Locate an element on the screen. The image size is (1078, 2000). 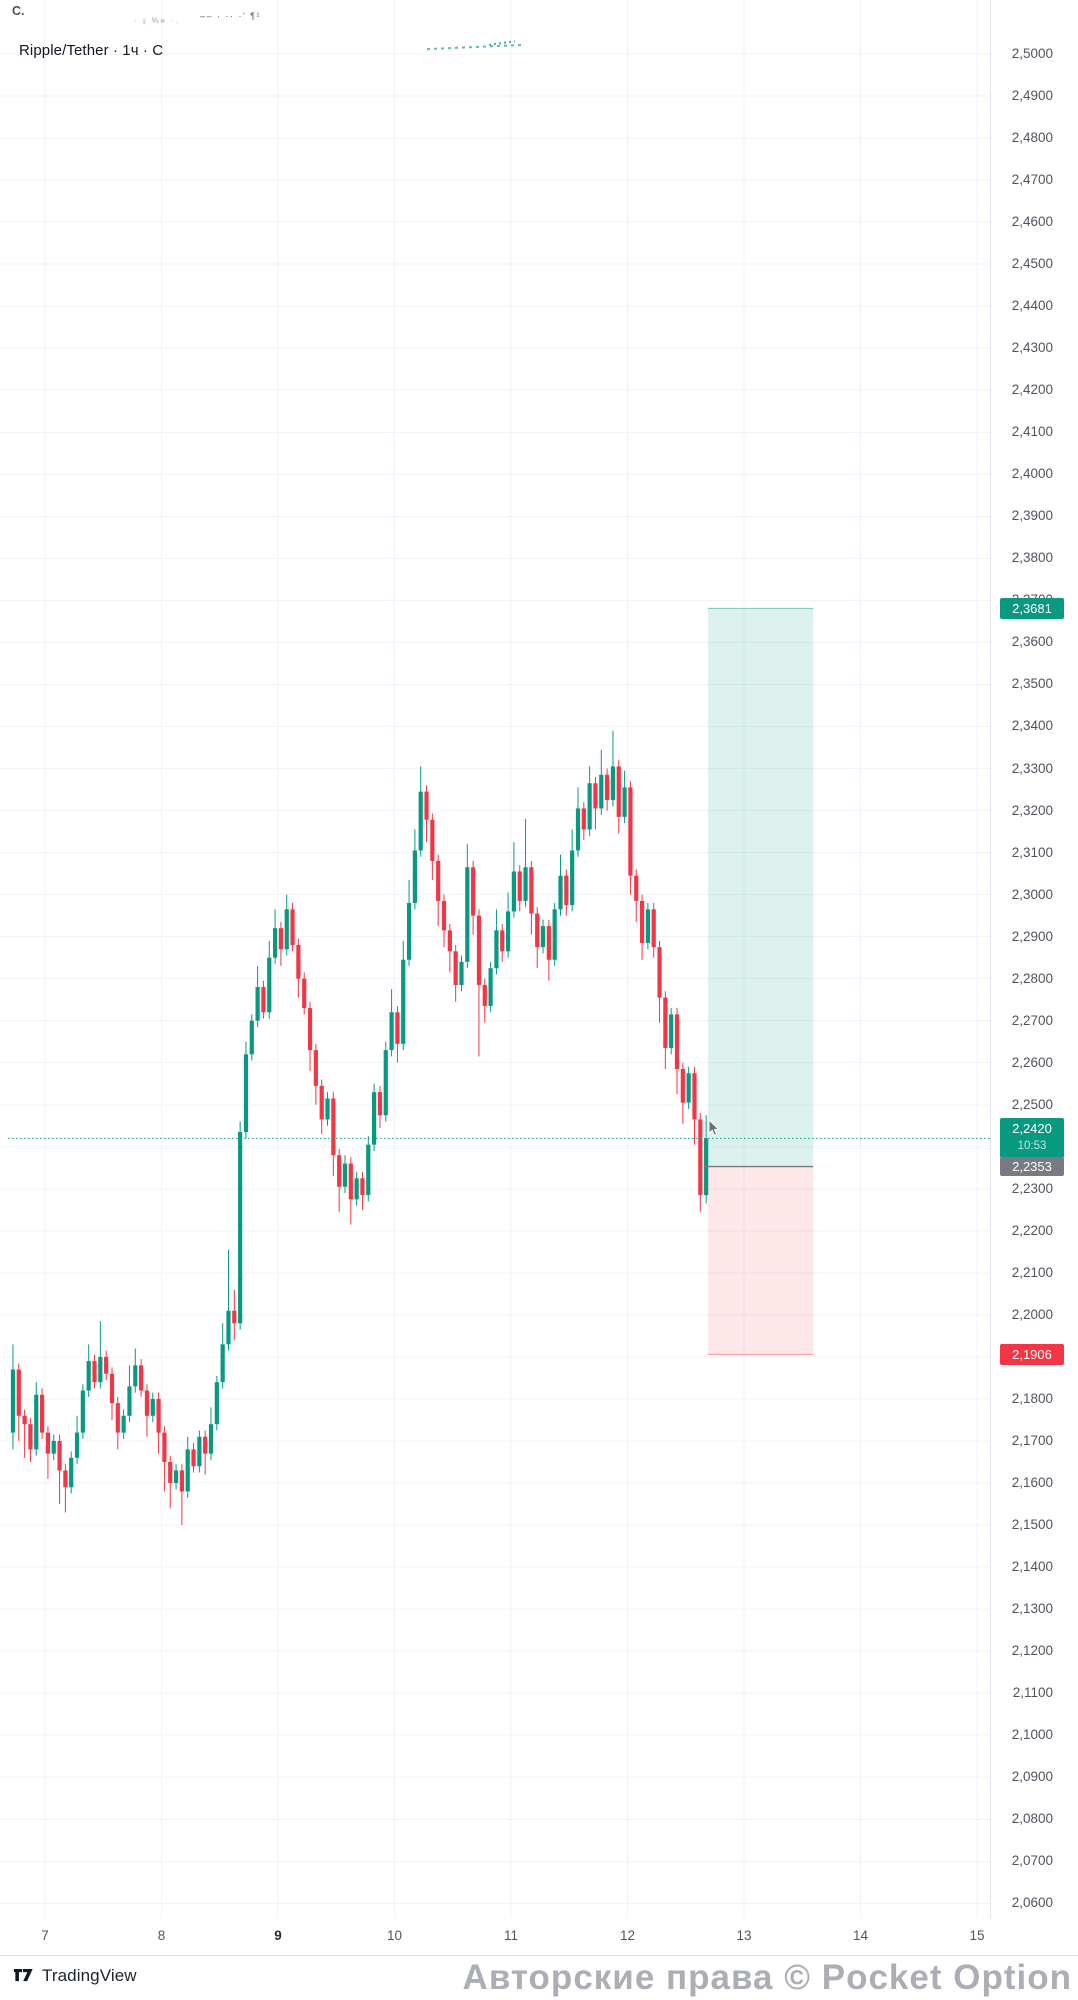
price-tick-label: 2,4700 is located at coordinates (1032, 180).